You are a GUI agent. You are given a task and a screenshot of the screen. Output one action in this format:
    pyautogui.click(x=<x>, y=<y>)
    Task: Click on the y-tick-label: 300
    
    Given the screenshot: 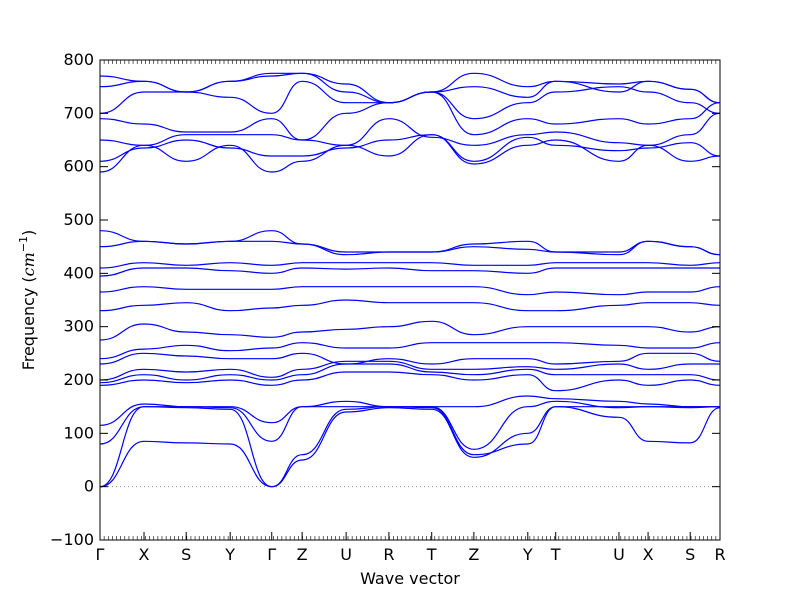 What is the action you would take?
    pyautogui.click(x=78, y=326)
    